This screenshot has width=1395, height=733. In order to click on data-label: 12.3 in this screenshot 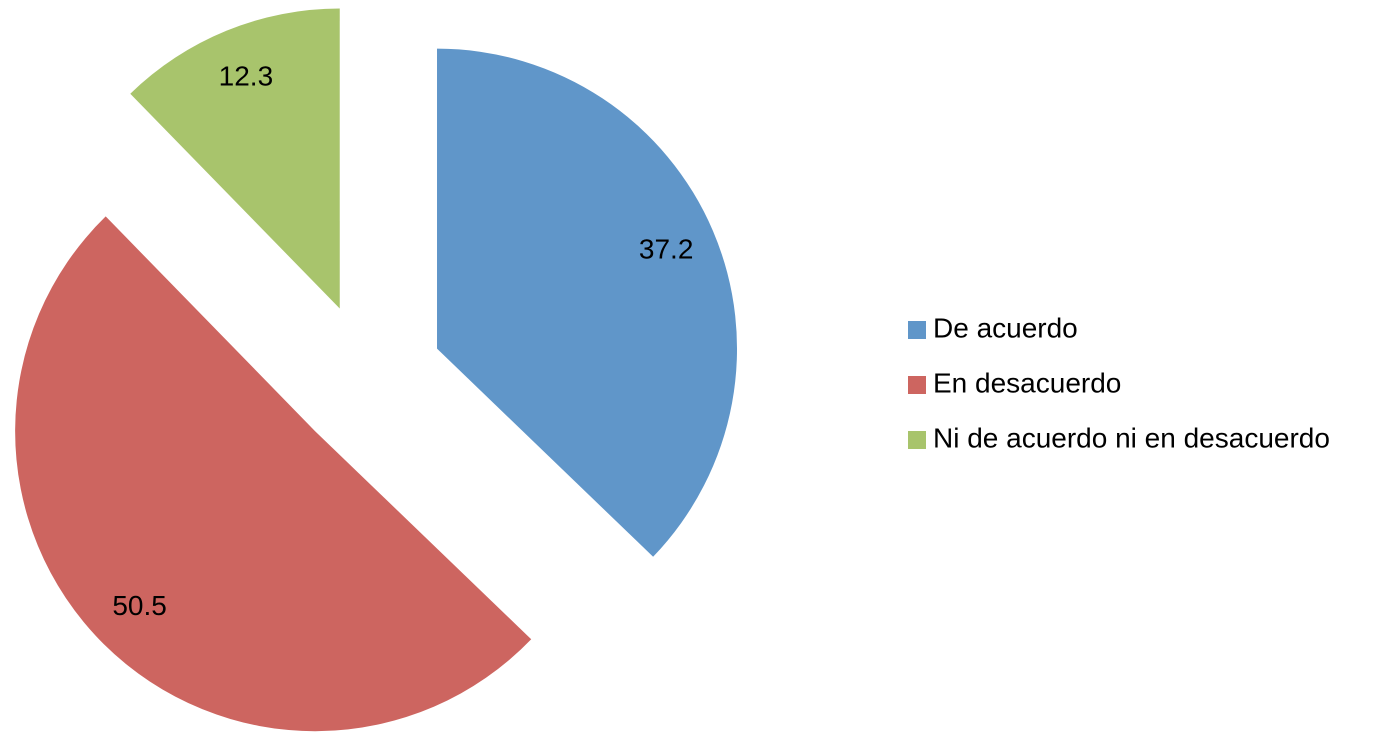, I will do `click(246, 75)`.